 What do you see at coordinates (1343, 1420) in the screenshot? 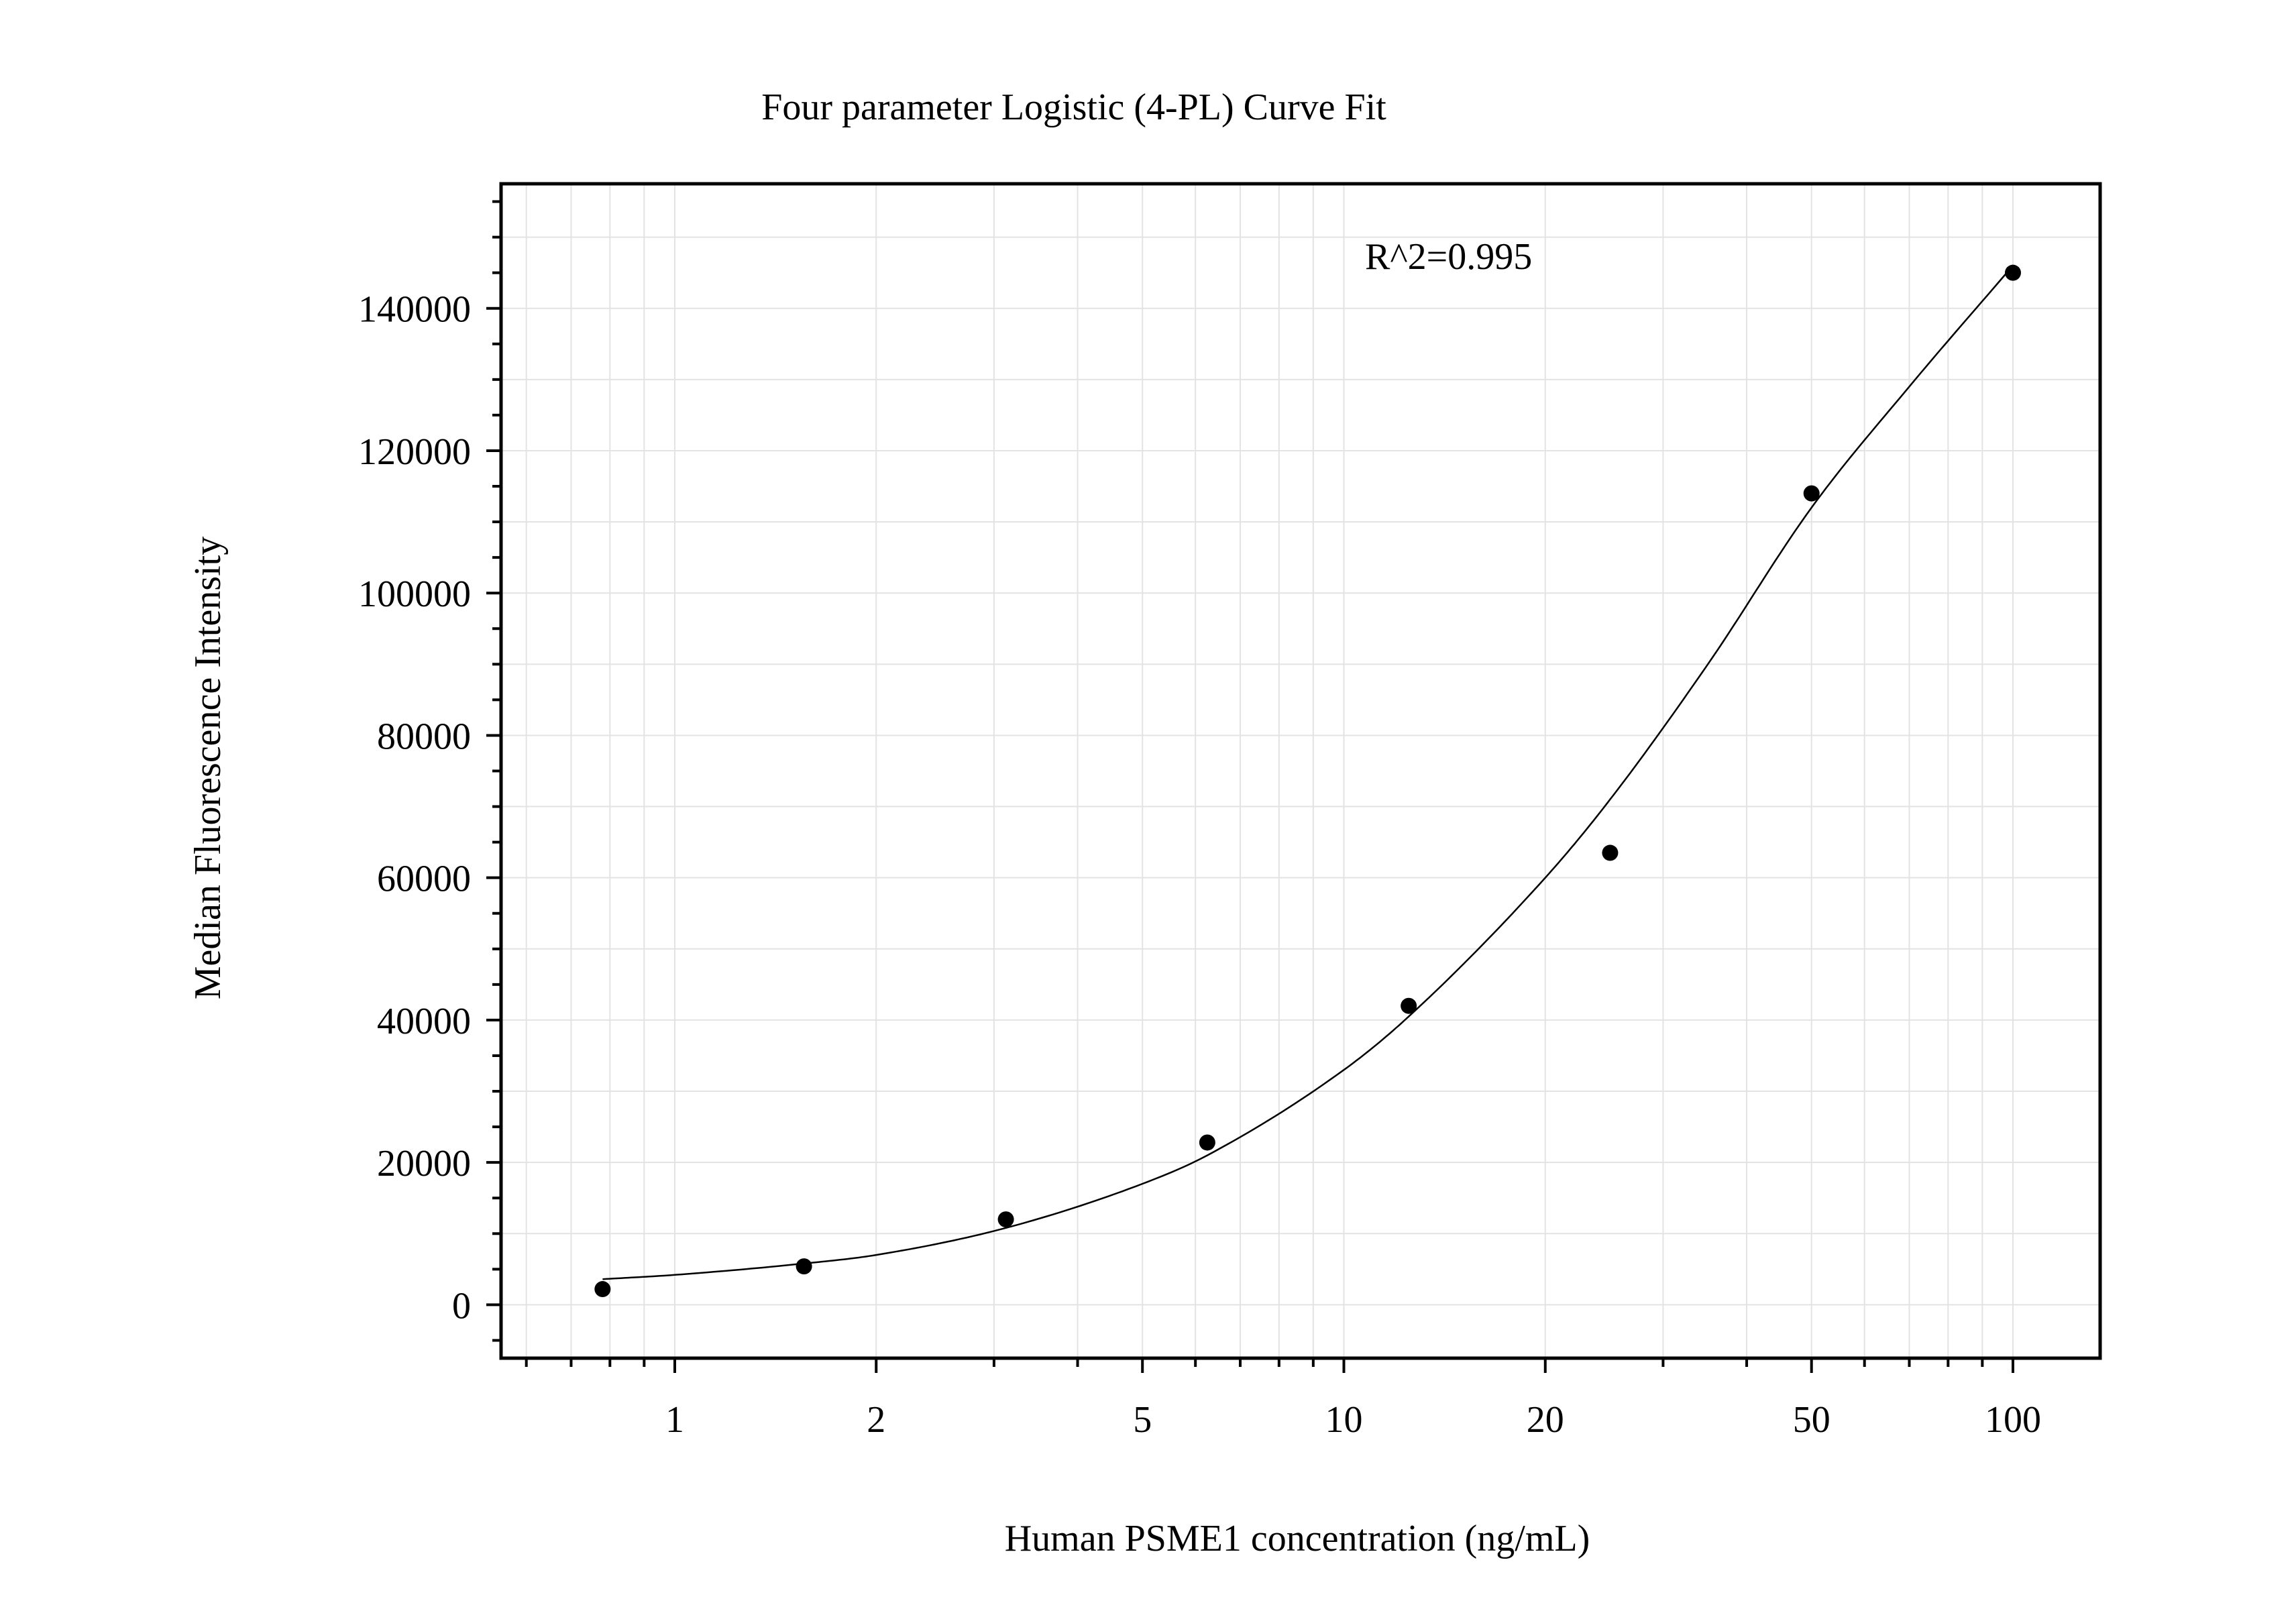
I see `x-tick-label: 10` at bounding box center [1343, 1420].